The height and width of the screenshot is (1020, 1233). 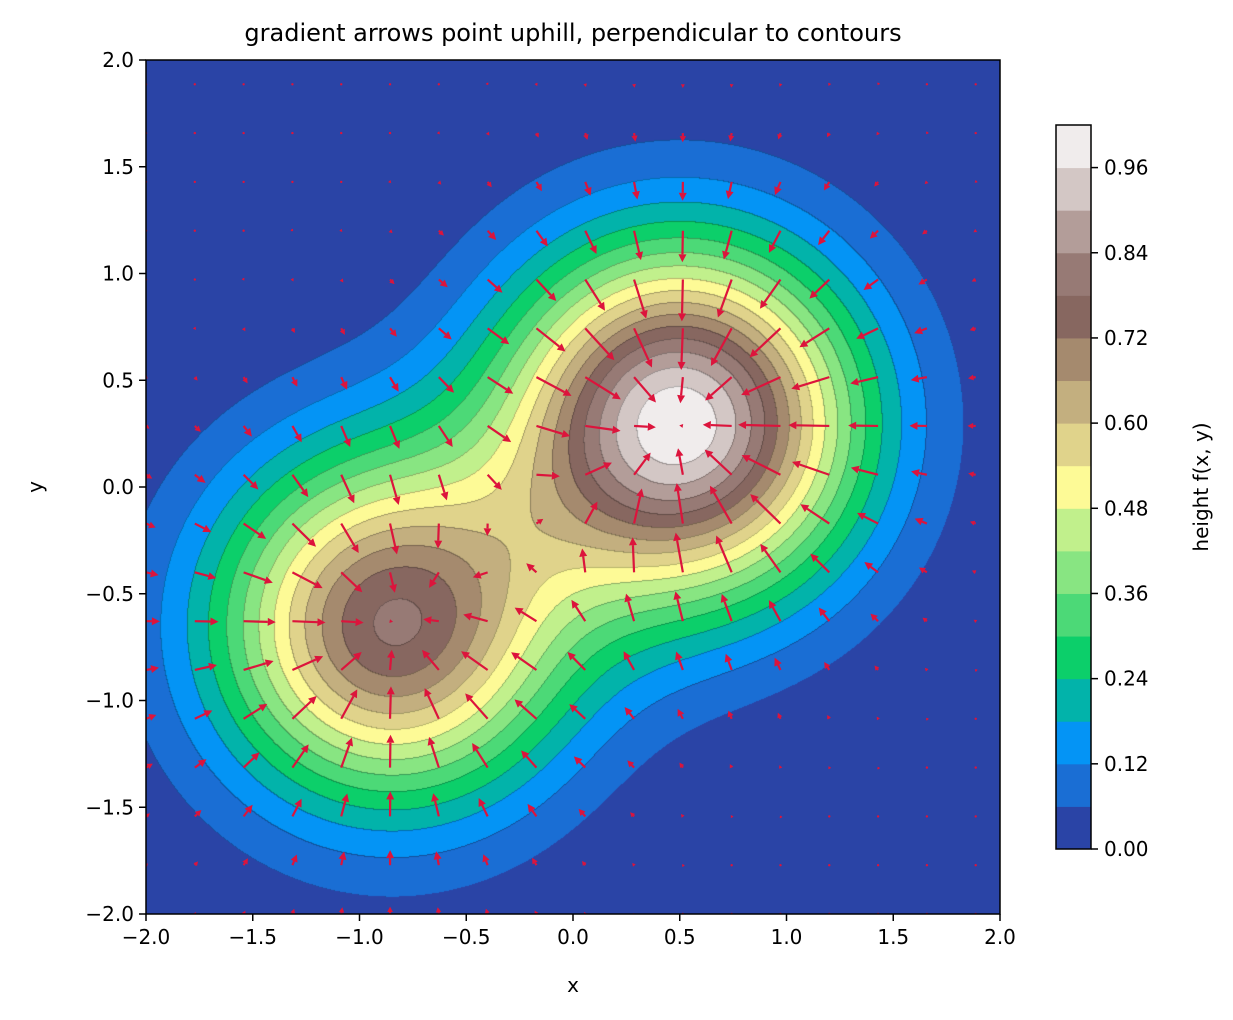 What do you see at coordinates (118, 167) in the screenshot?
I see `y-tick-label: 1.5` at bounding box center [118, 167].